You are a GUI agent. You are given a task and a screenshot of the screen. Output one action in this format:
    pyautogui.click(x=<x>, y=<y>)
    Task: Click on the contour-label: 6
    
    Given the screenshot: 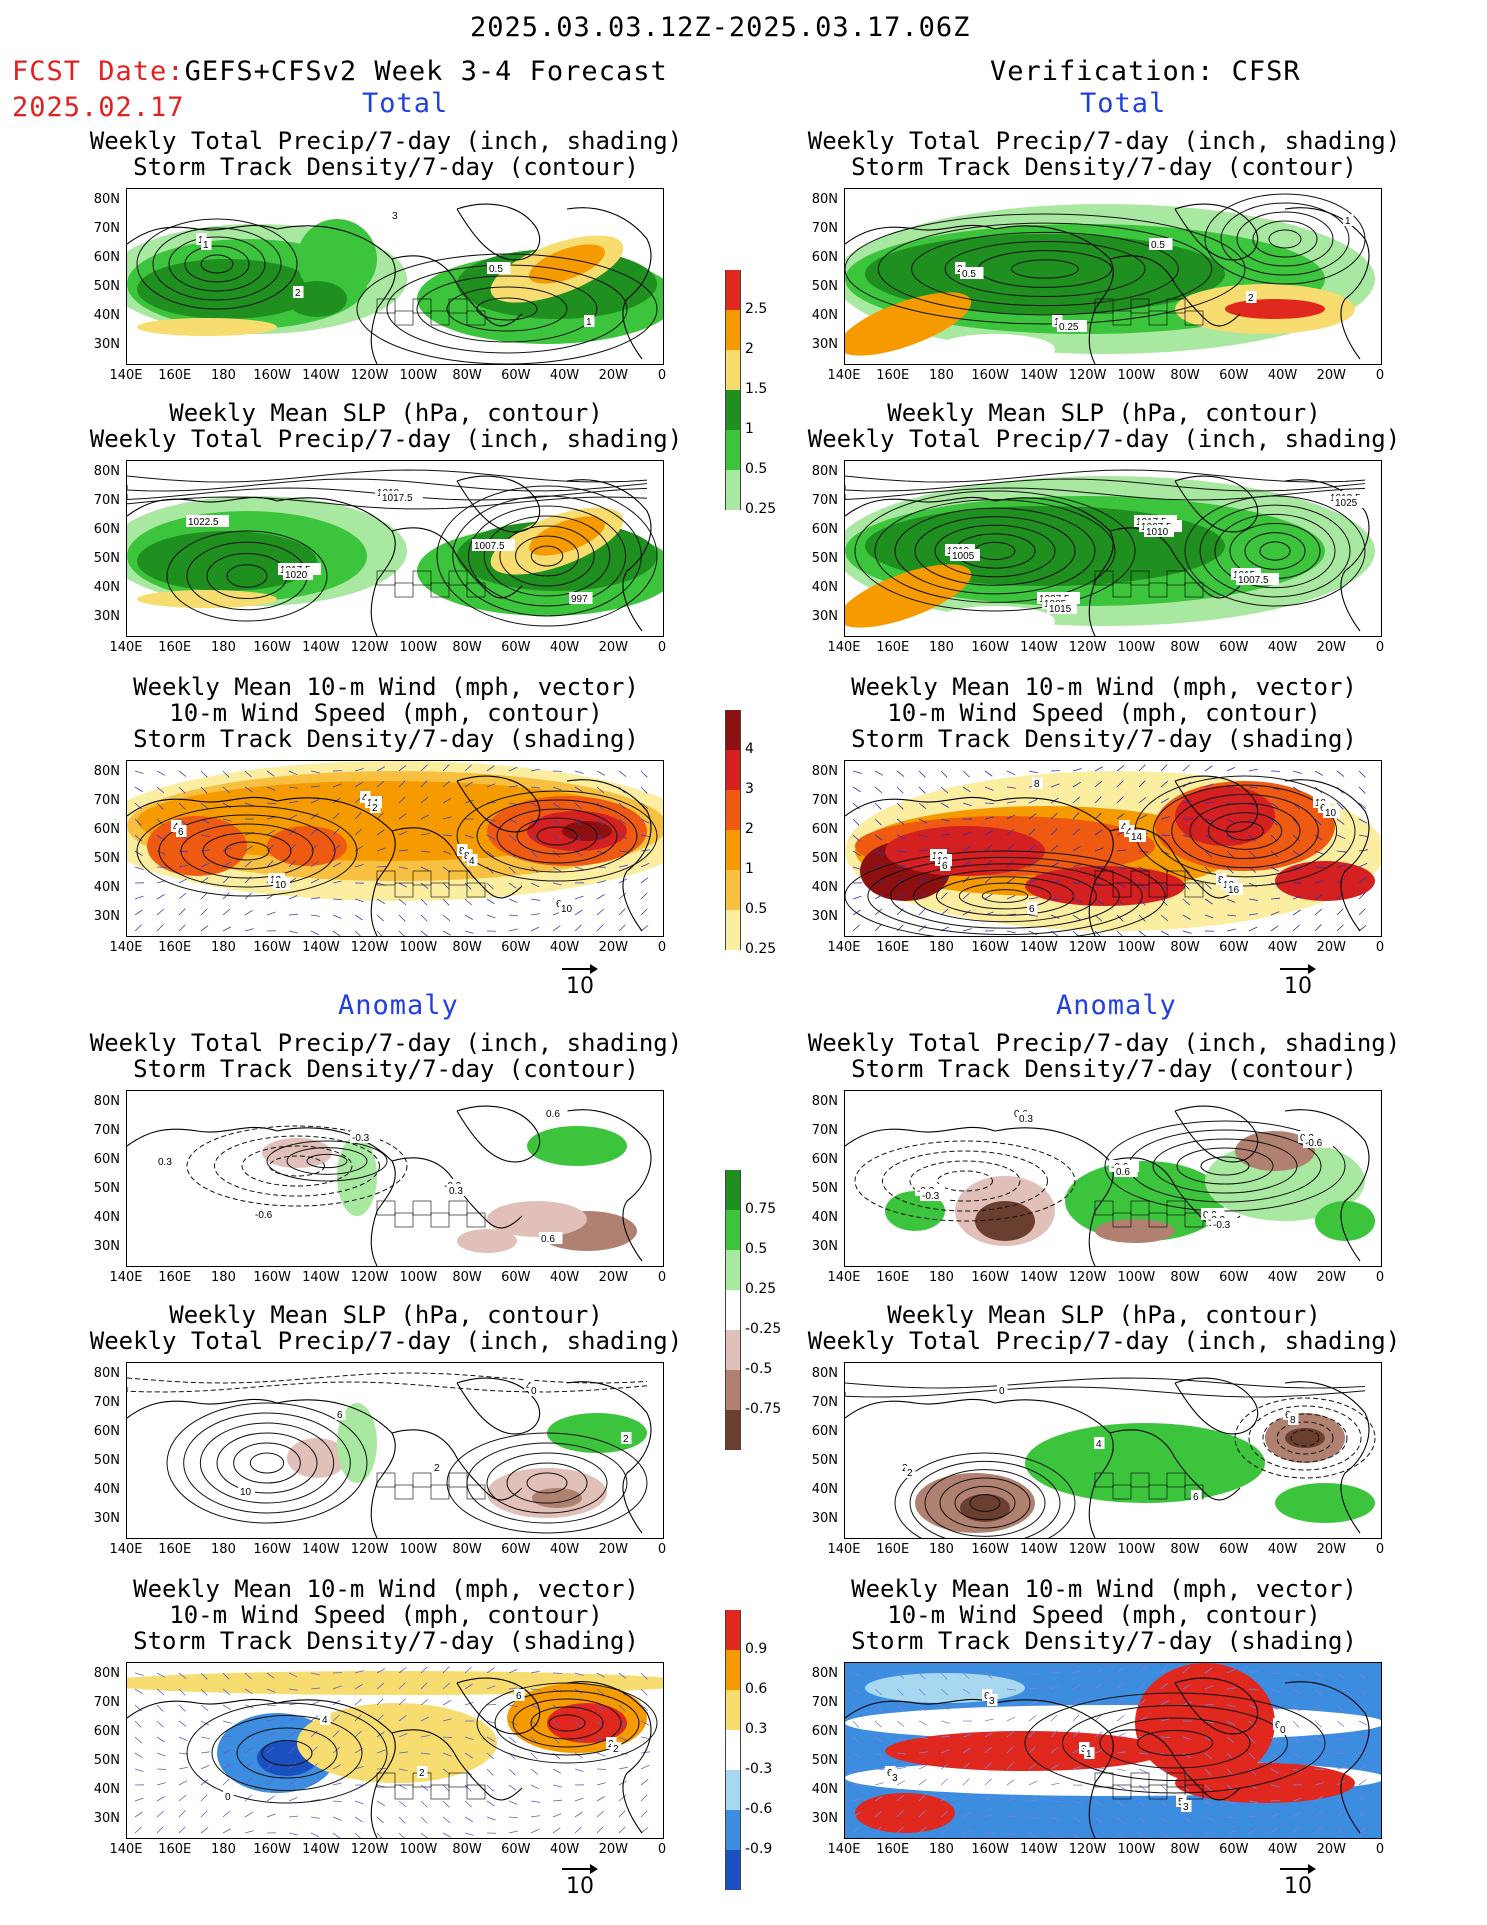 What is the action you would take?
    pyautogui.click(x=519, y=1696)
    